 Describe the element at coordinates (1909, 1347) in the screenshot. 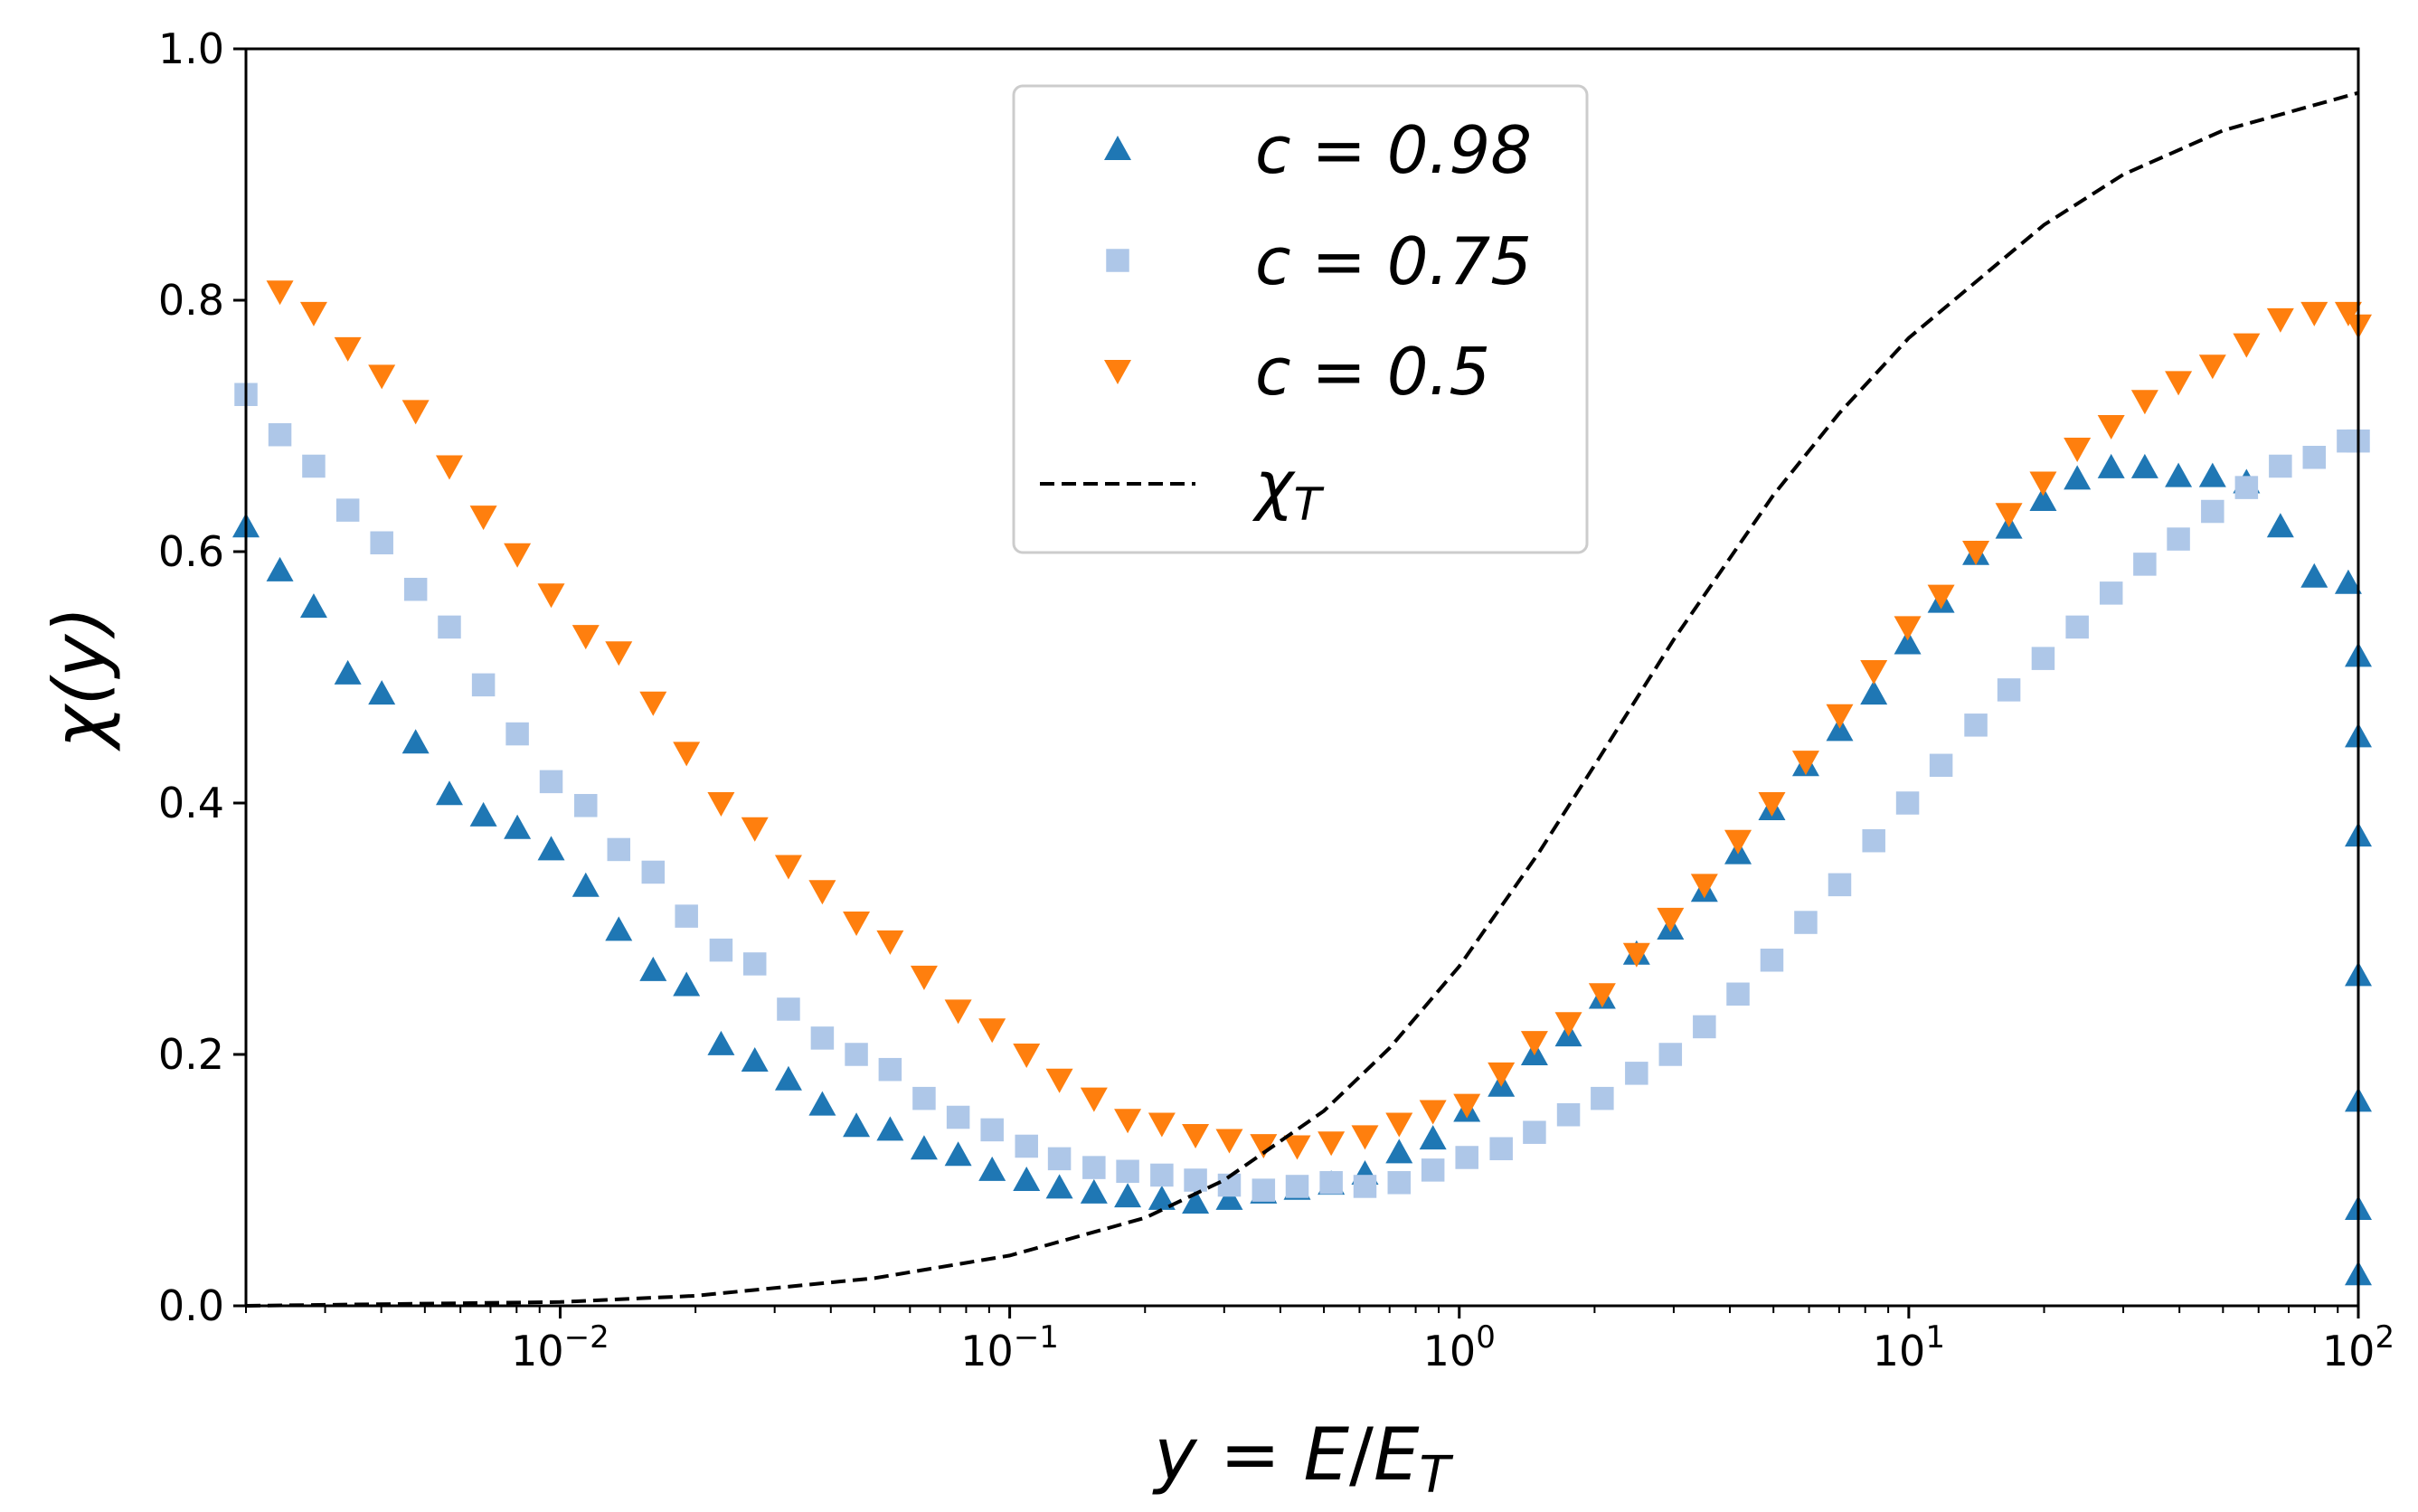

I see `x-tick-label-3: 10¹` at that location.